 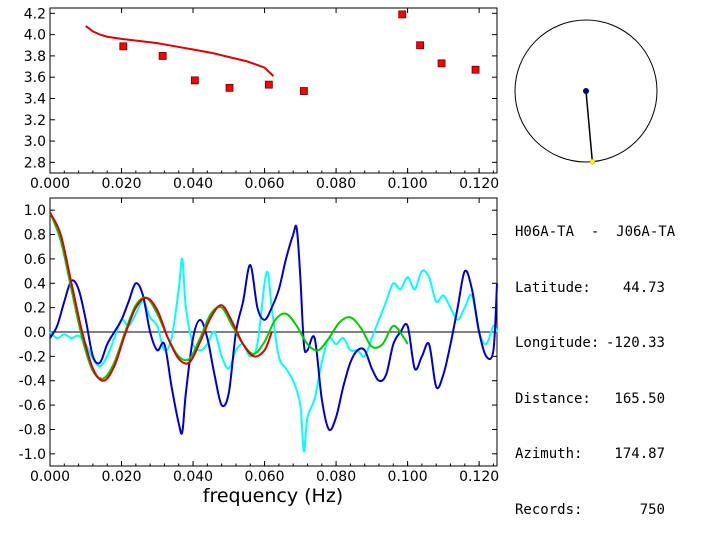 What do you see at coordinates (35, 260) in the screenshot?
I see `bottom-y-tick-label: 0.6` at bounding box center [35, 260].